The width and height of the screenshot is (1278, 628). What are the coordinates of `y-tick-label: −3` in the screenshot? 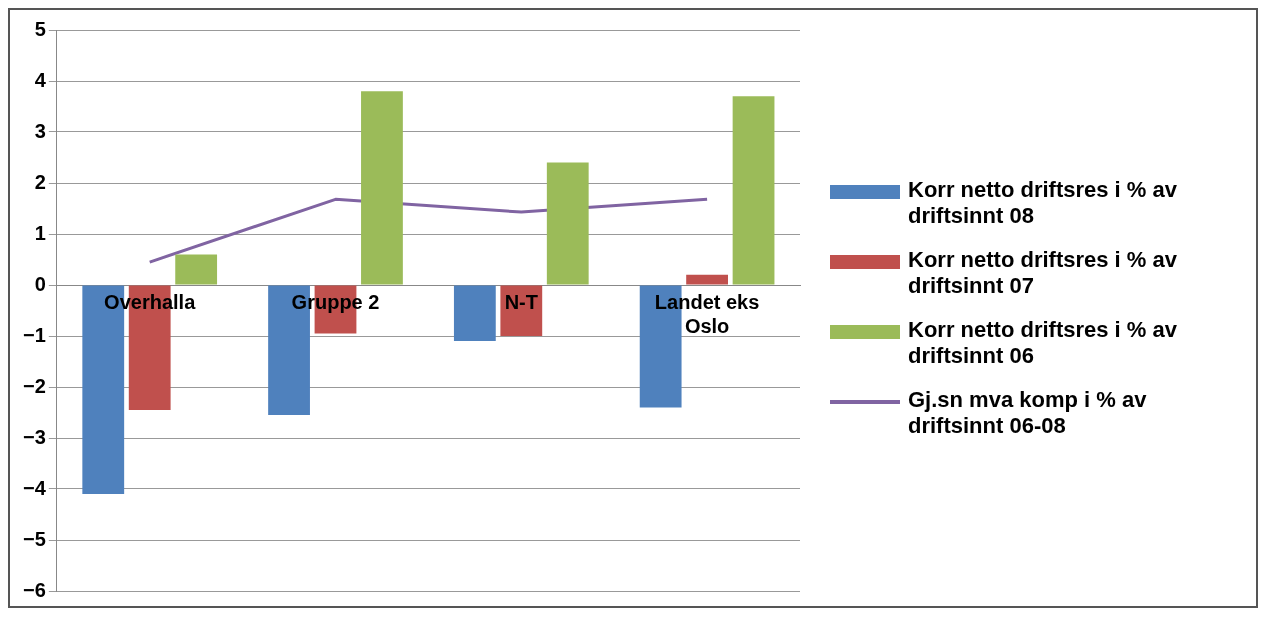 It's located at (34, 436).